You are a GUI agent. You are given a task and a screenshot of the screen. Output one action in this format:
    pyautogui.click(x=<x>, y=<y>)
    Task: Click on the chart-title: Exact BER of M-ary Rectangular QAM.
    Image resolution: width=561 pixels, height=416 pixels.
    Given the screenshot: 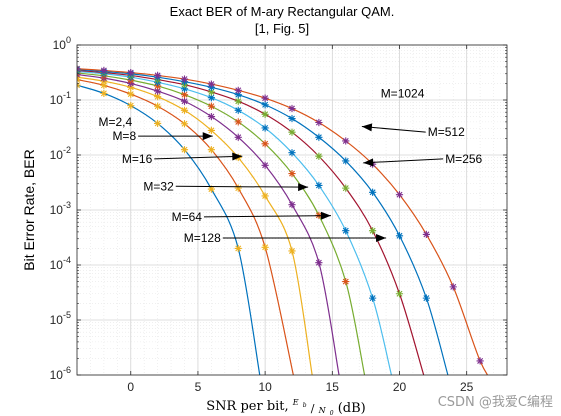 What is the action you would take?
    pyautogui.click(x=282, y=11)
    